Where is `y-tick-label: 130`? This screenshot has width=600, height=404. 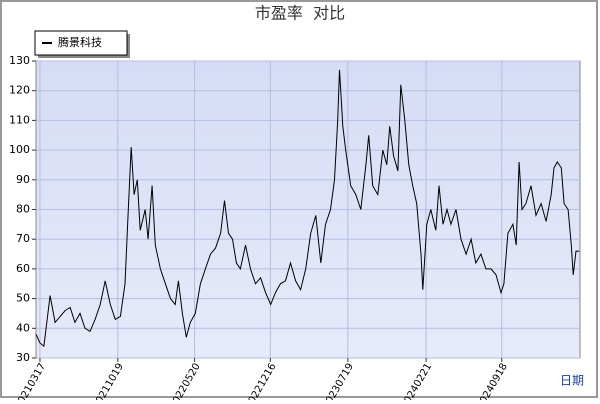 y-tick-label: 130 is located at coordinates (19, 60).